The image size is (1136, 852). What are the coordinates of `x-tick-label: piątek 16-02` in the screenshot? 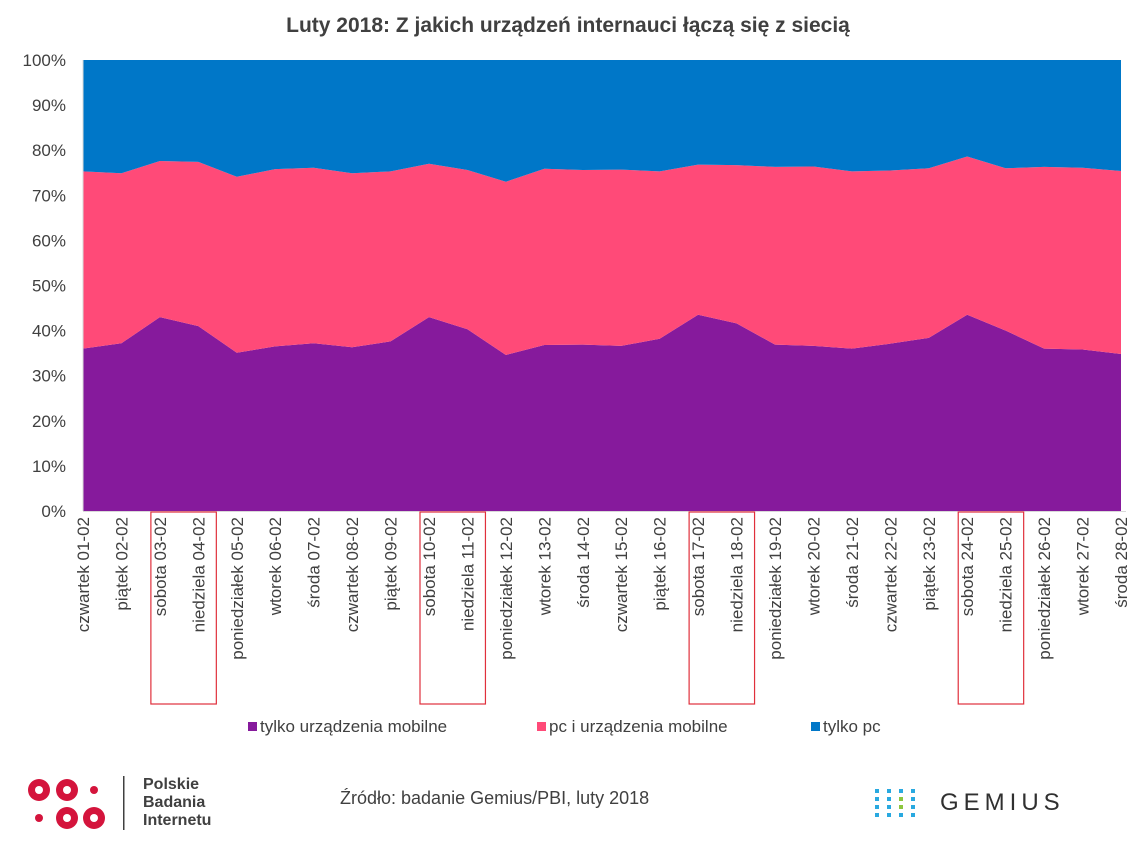 It's located at (660, 564).